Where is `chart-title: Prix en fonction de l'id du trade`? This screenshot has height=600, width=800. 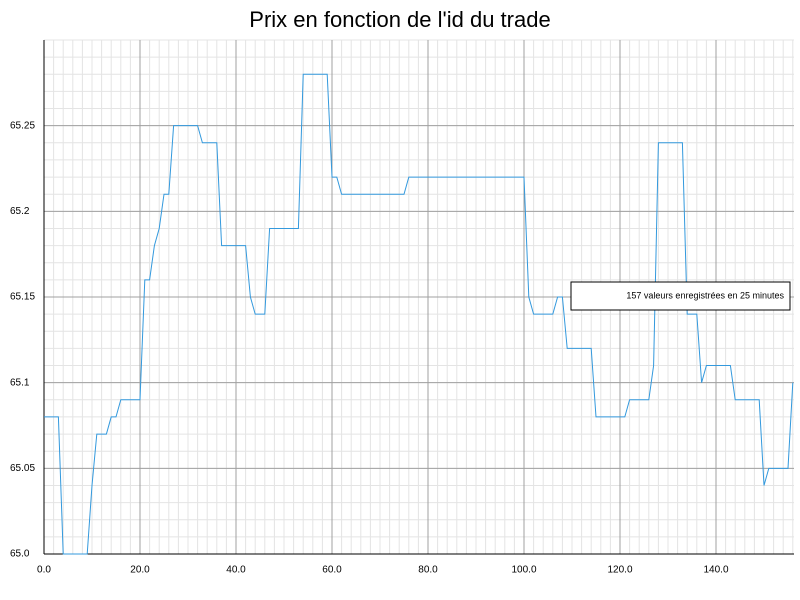 chart-title: Prix en fonction de l'id du trade is located at coordinates (399, 19).